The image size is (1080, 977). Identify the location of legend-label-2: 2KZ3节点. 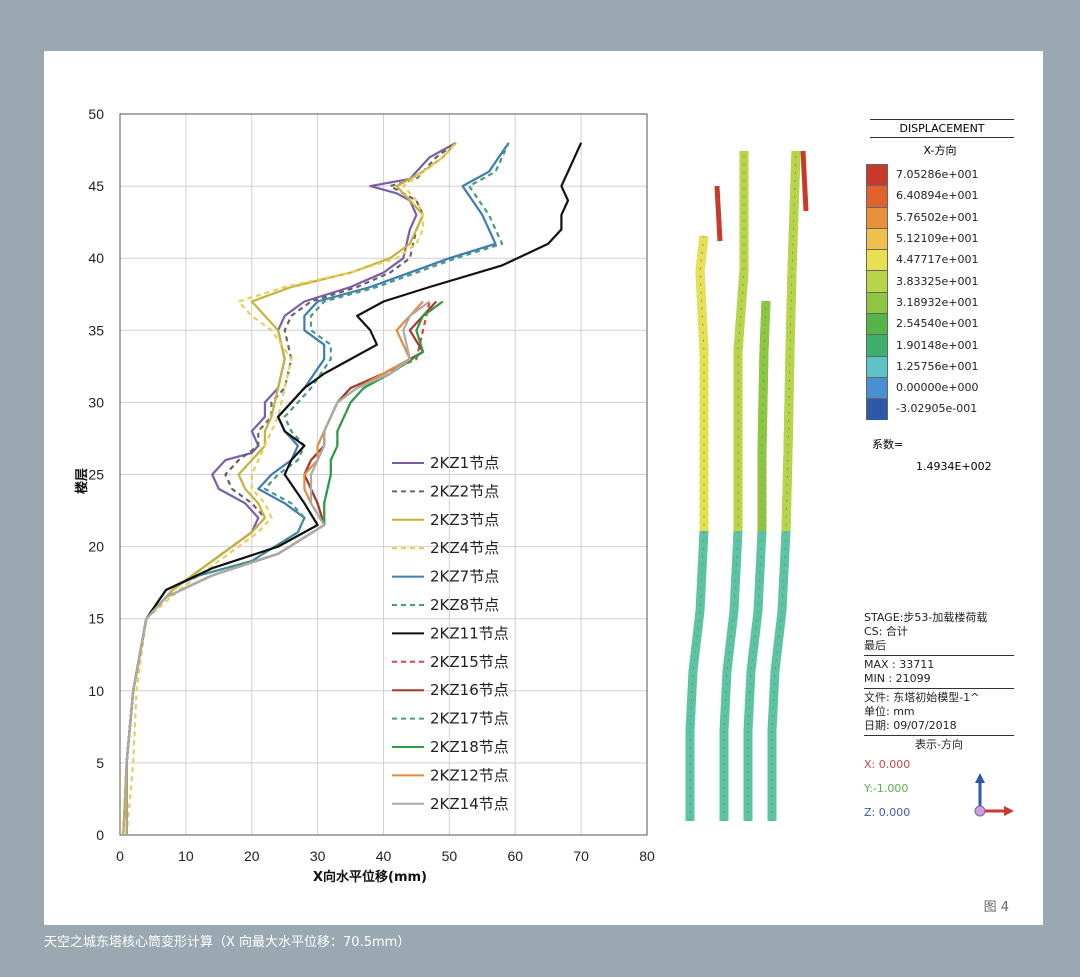
(464, 520).